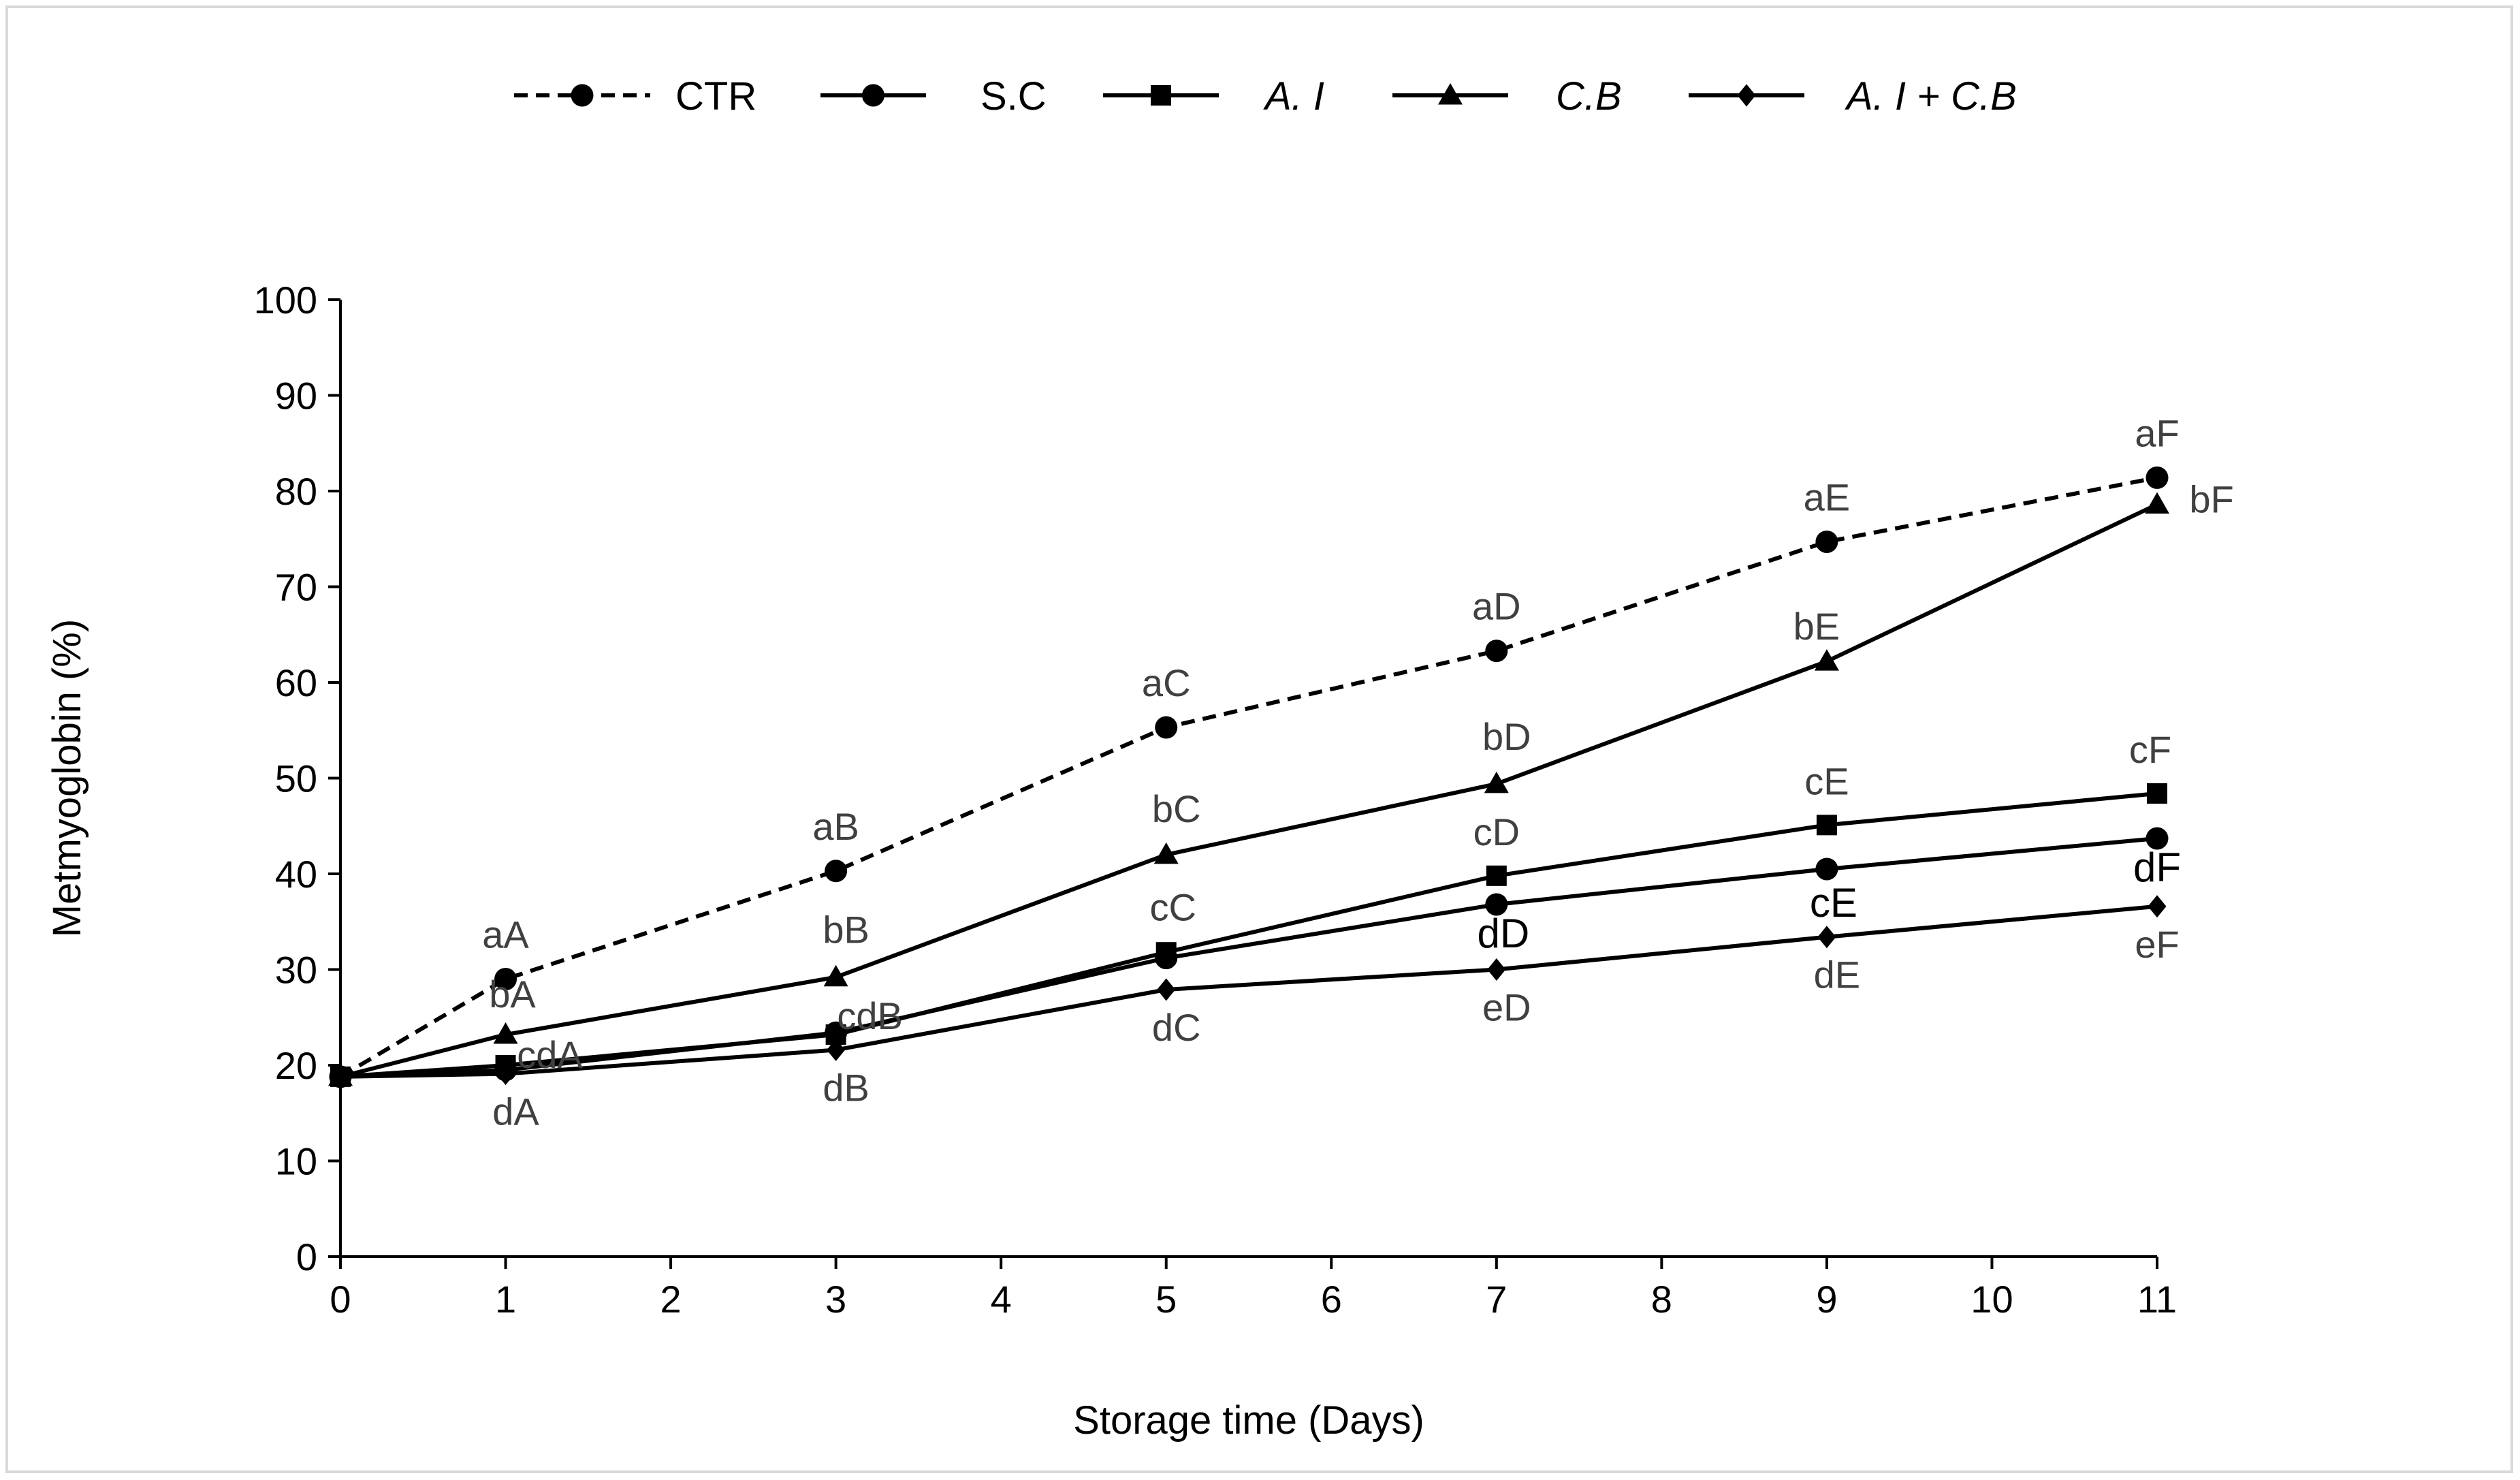 The image size is (2520, 1480). I want to click on legend-item-a-i: A. I, so click(1213, 96).